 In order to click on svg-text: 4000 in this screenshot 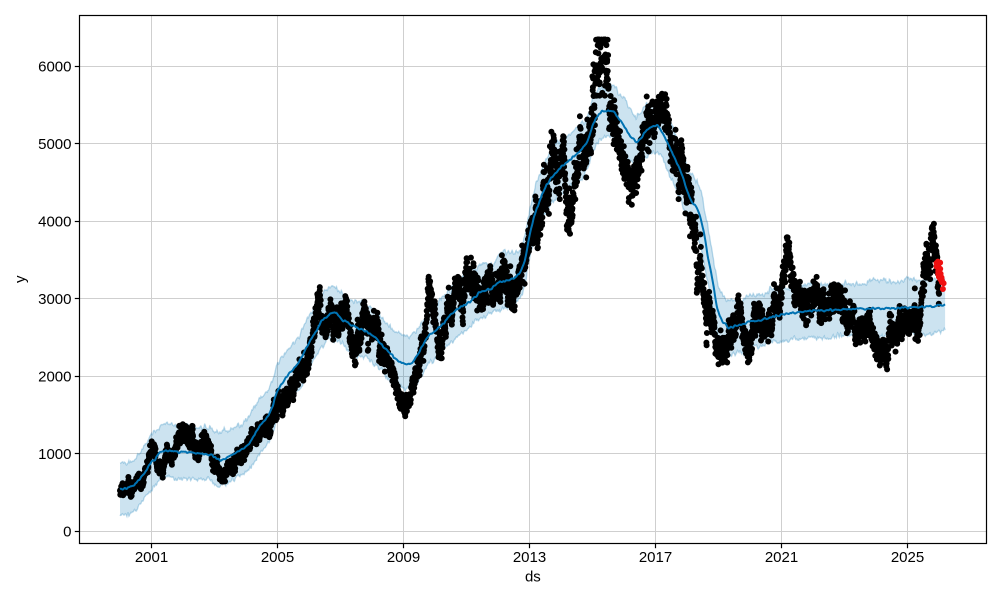, I will do `click(54, 221)`.